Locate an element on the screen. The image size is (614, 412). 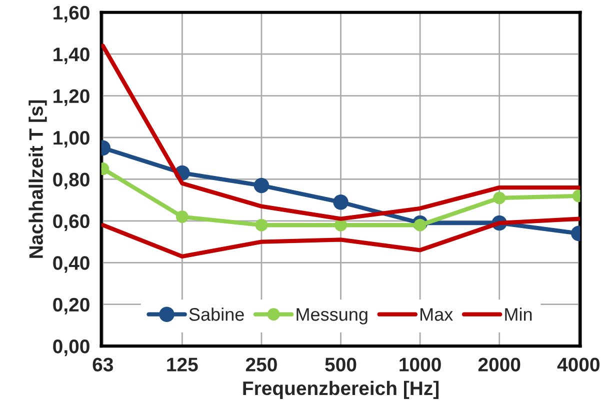
y-tick-label: 1,20 is located at coordinates (72, 97).